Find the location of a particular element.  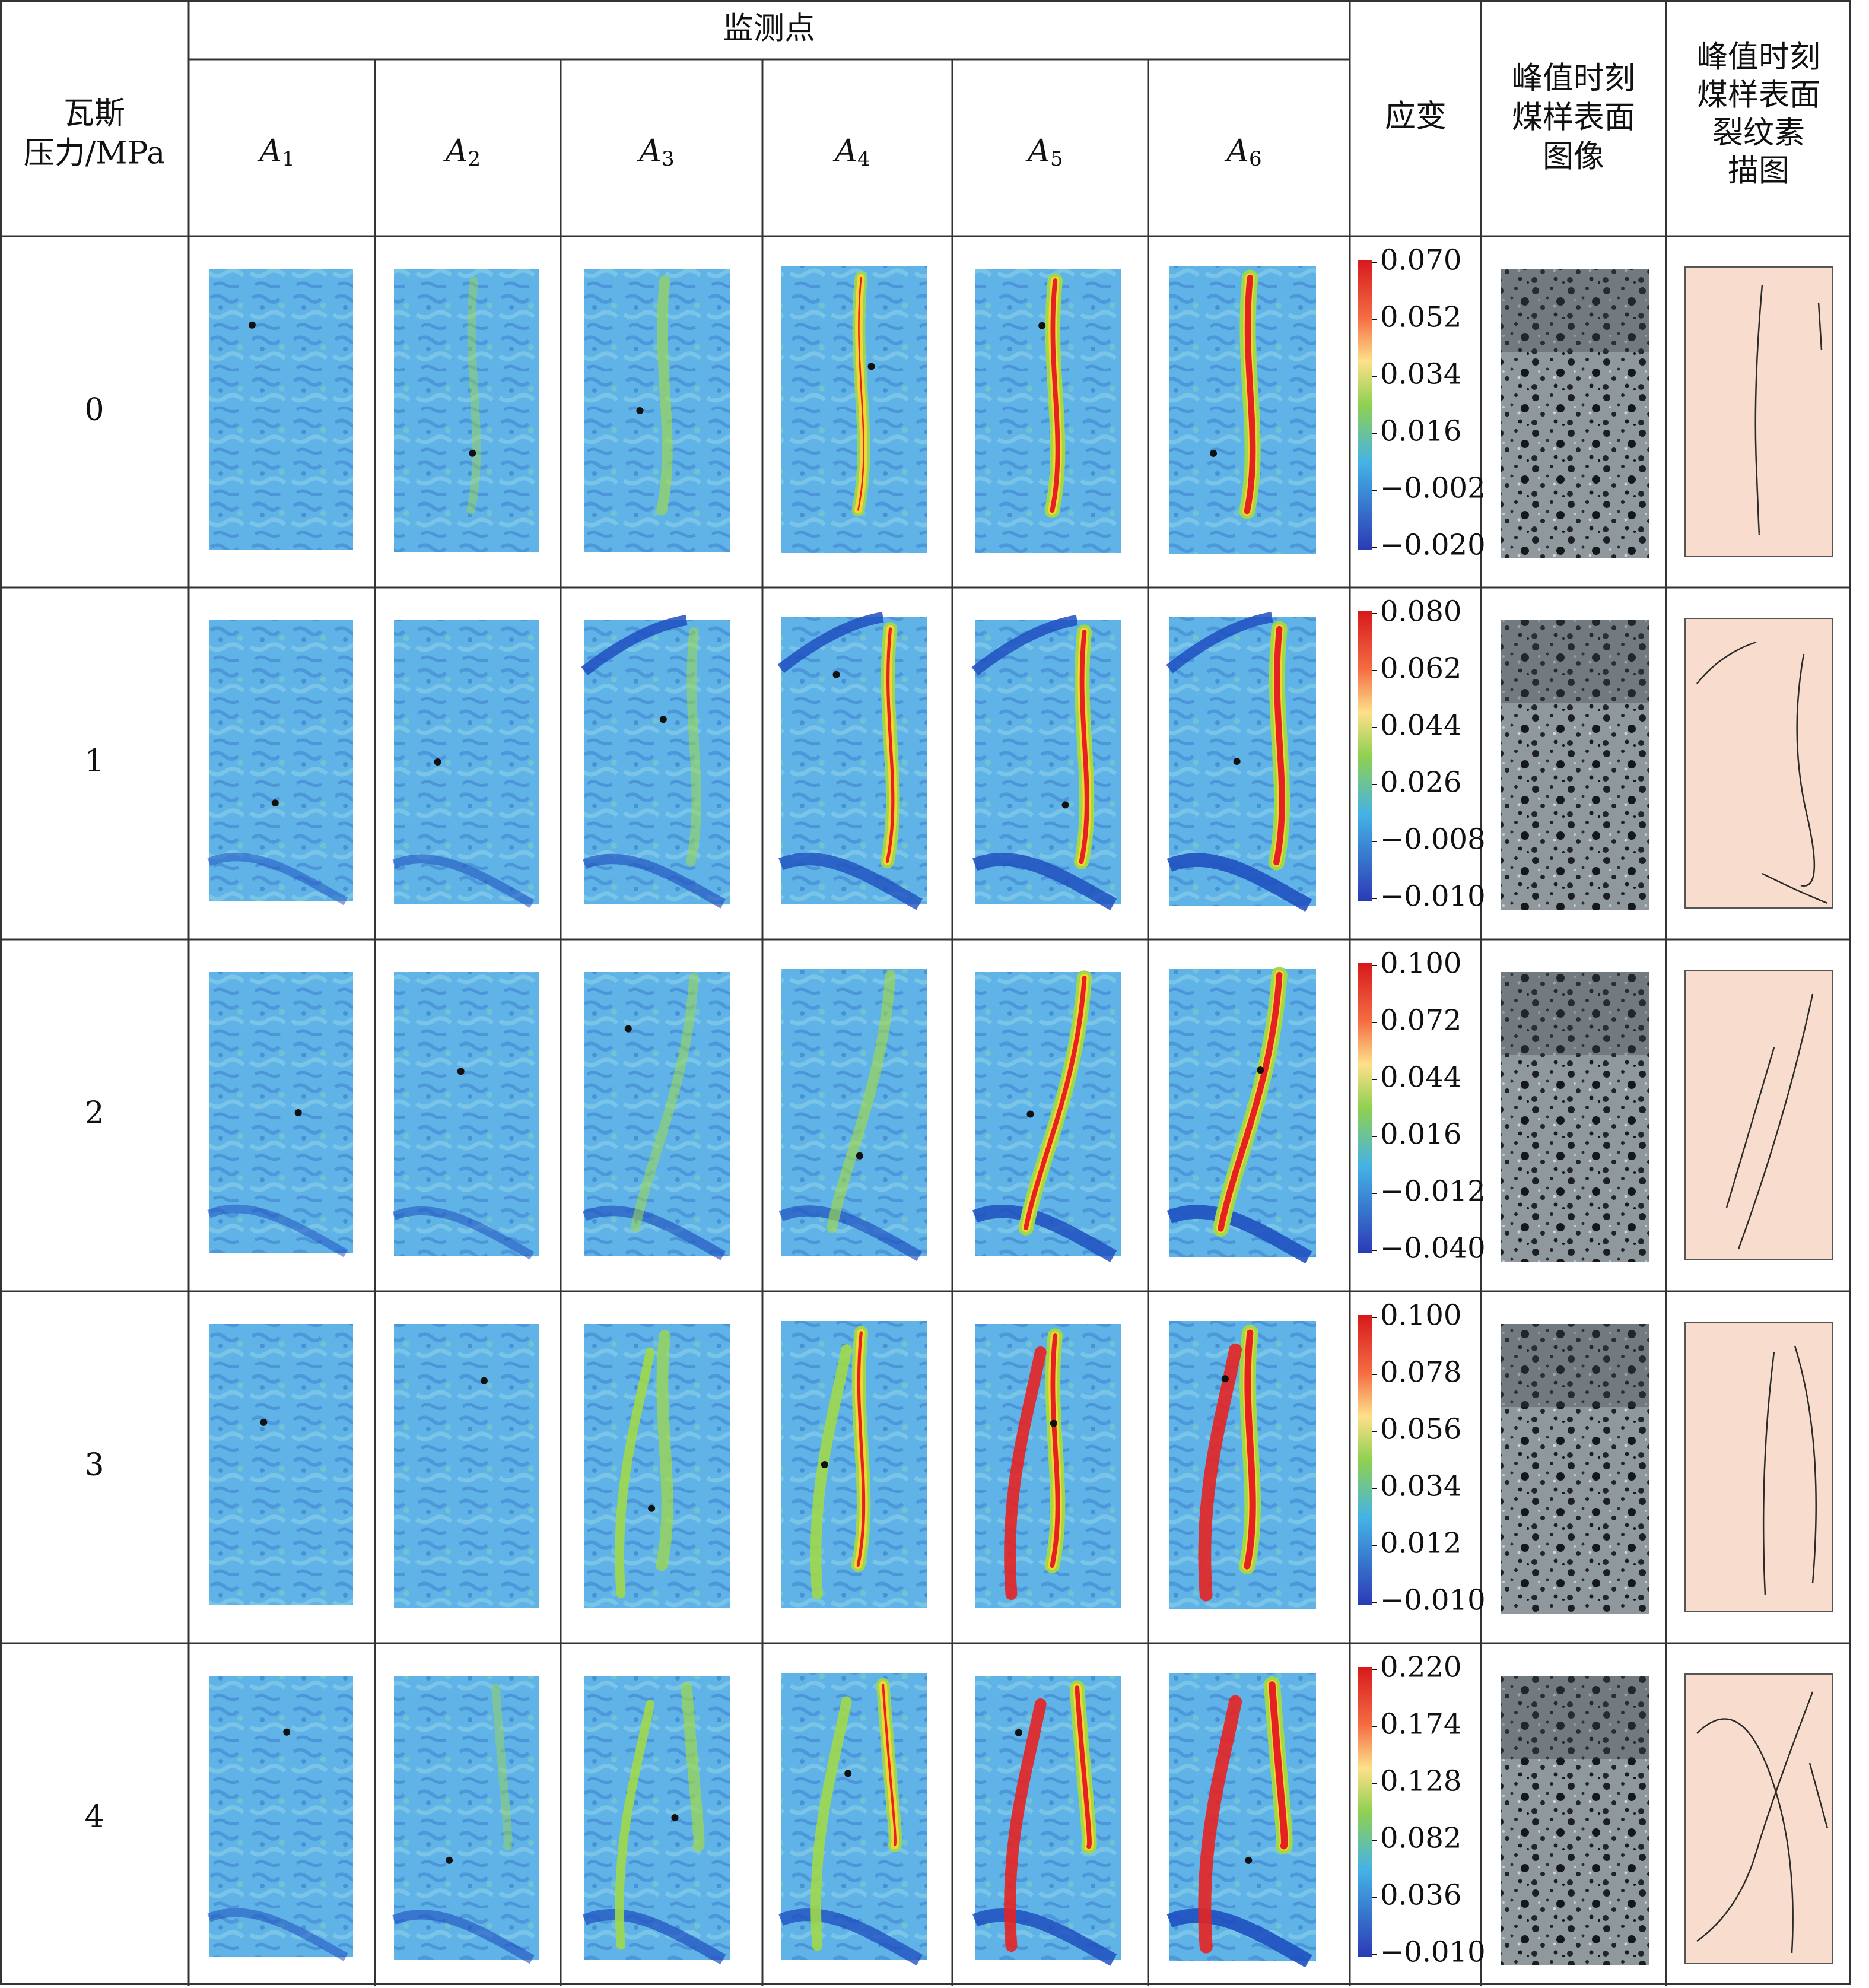

gas-pressure-value: 0 is located at coordinates (94, 410).